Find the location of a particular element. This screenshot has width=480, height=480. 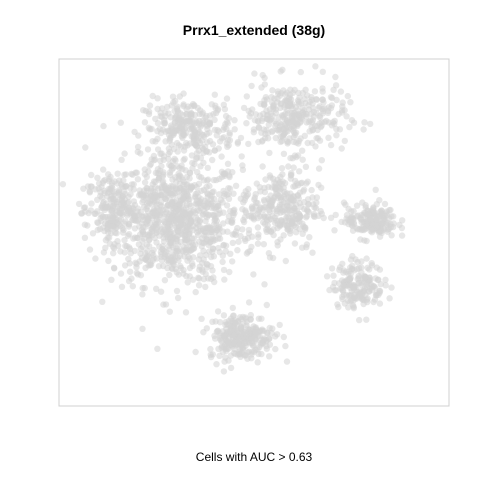

chart-title: Prrx1_extended (38g) is located at coordinates (254, 30).